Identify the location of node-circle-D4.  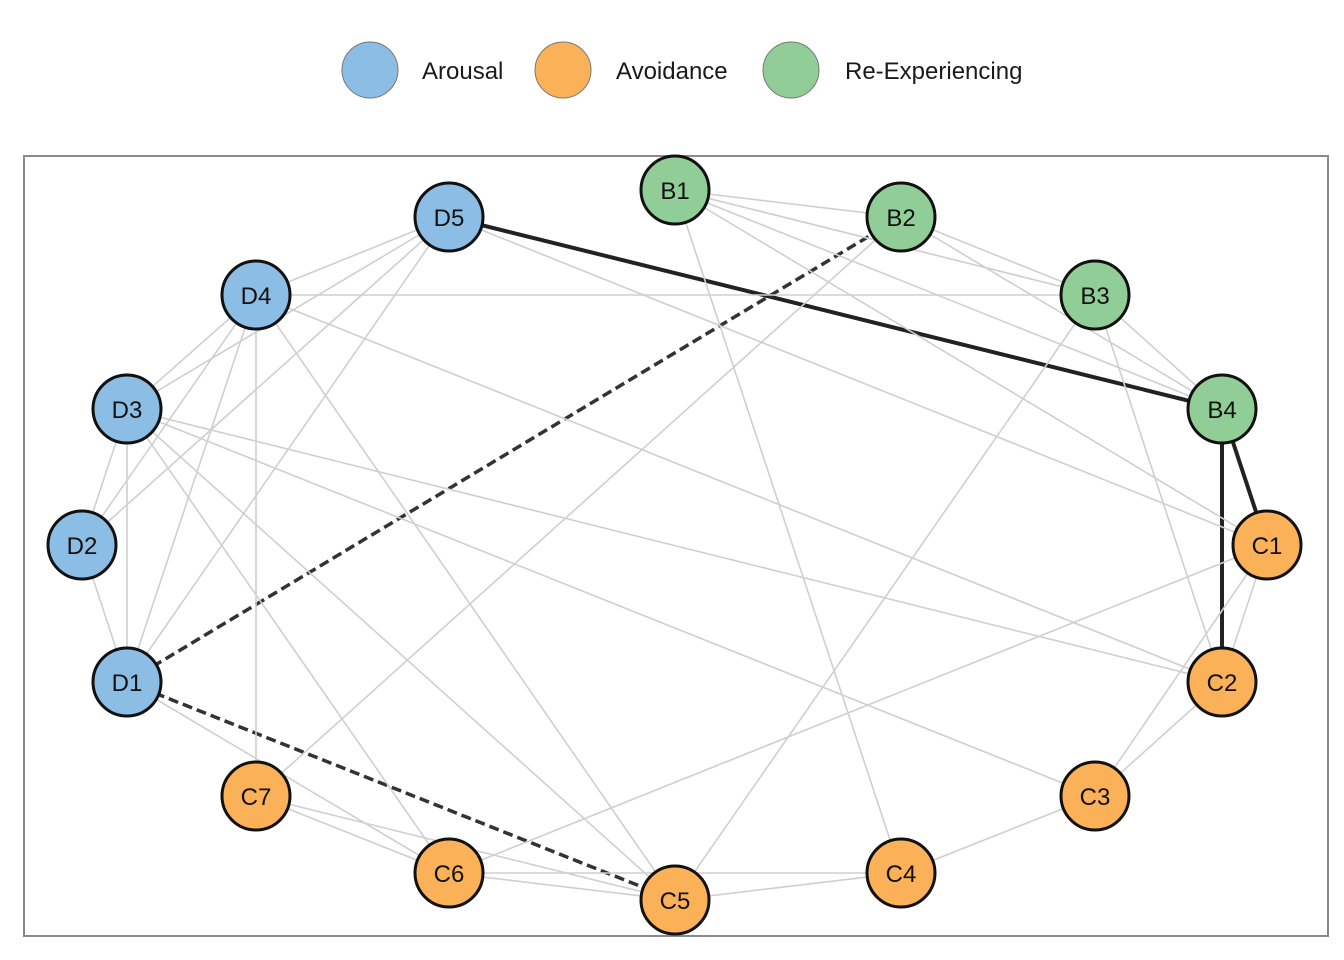
(256, 295).